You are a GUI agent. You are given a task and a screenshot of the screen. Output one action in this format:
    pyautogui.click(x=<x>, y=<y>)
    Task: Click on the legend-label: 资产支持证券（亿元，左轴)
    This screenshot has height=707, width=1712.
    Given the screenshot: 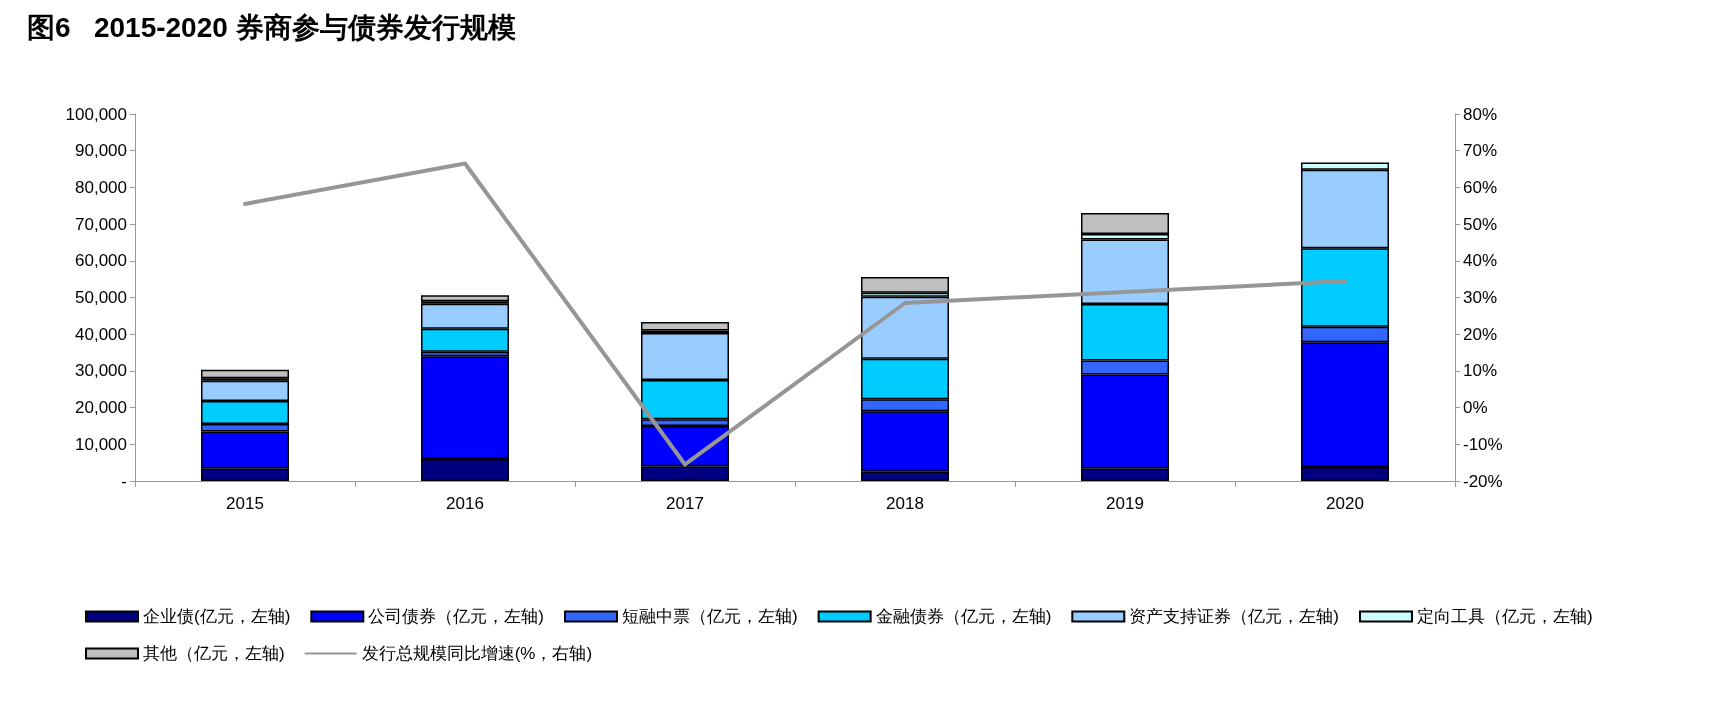 What is the action you would take?
    pyautogui.click(x=1234, y=616)
    